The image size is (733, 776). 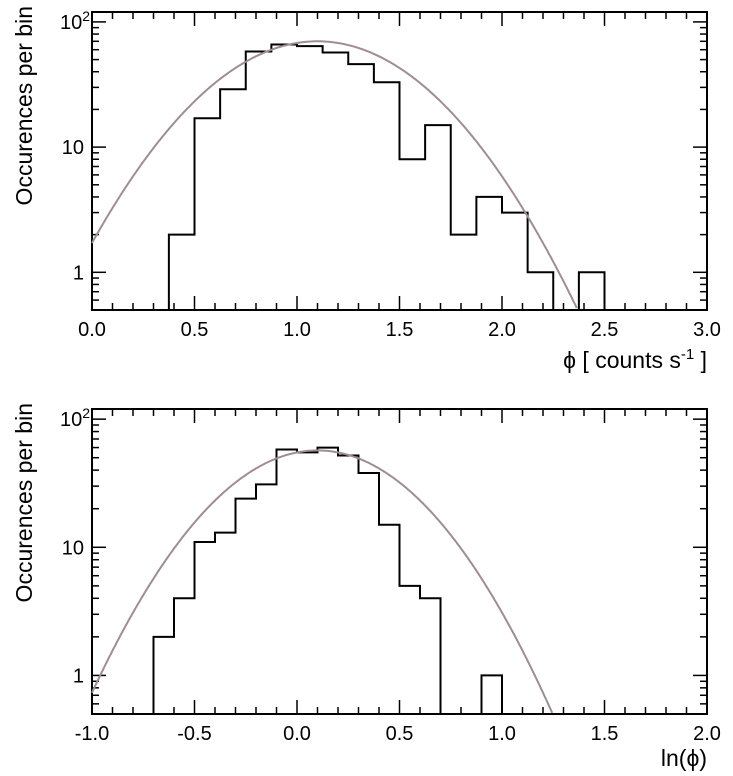 I want to click on x-axis-title: ln(ϕ), so click(x=684, y=758).